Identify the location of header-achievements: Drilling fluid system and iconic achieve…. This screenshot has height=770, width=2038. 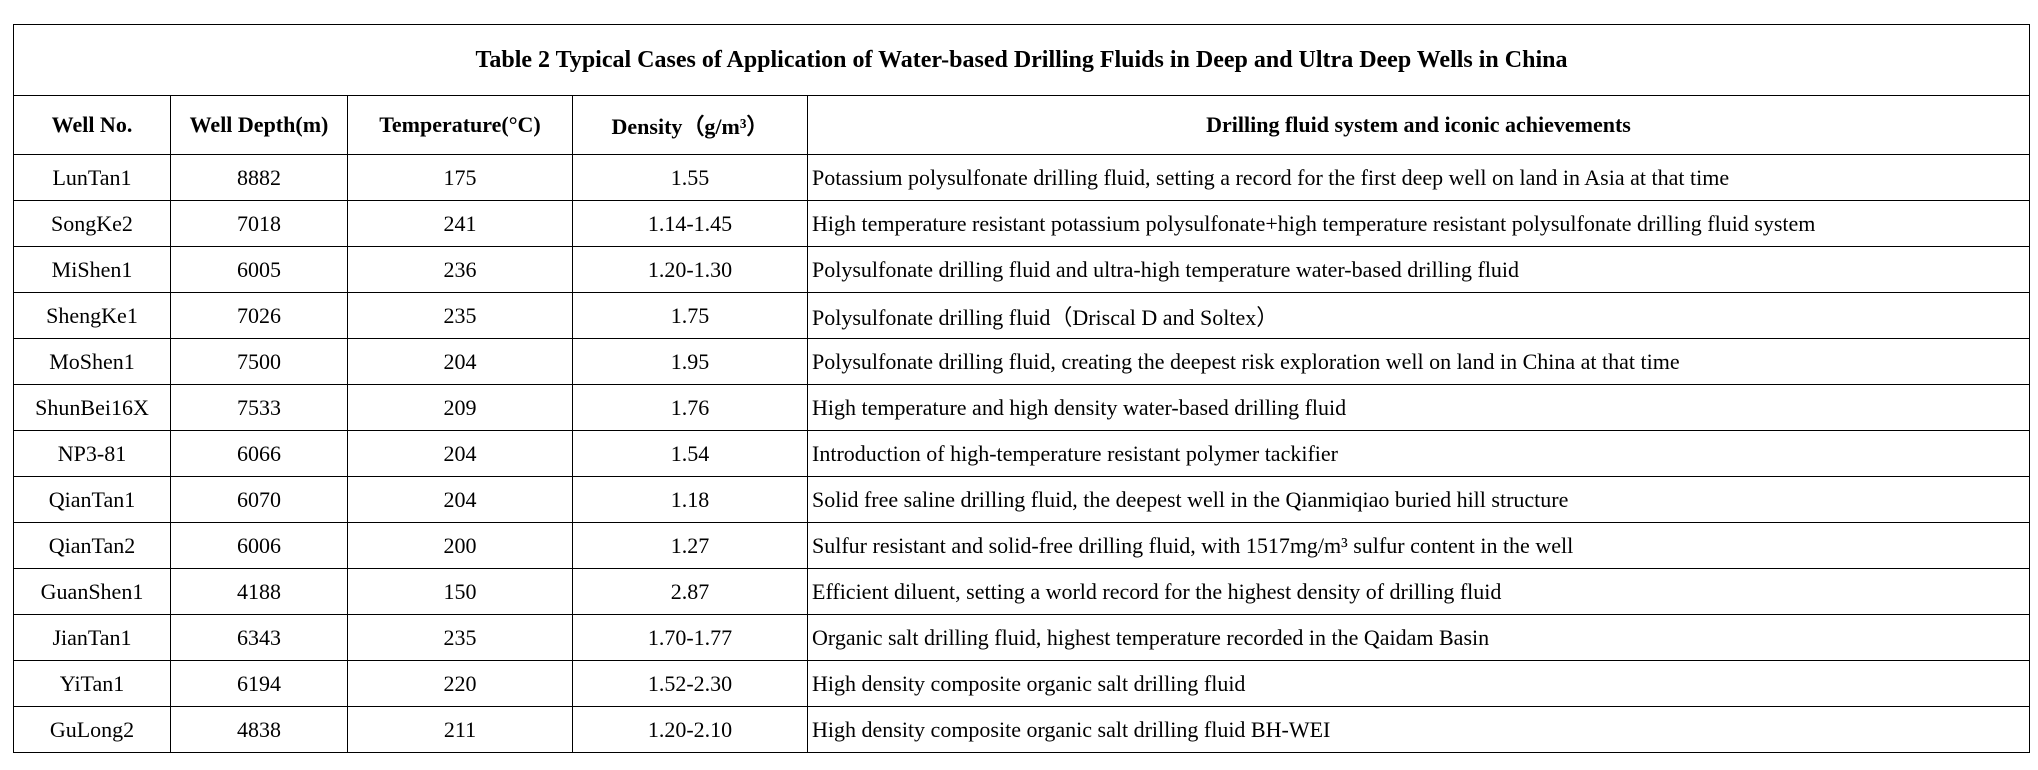
(1418, 125).